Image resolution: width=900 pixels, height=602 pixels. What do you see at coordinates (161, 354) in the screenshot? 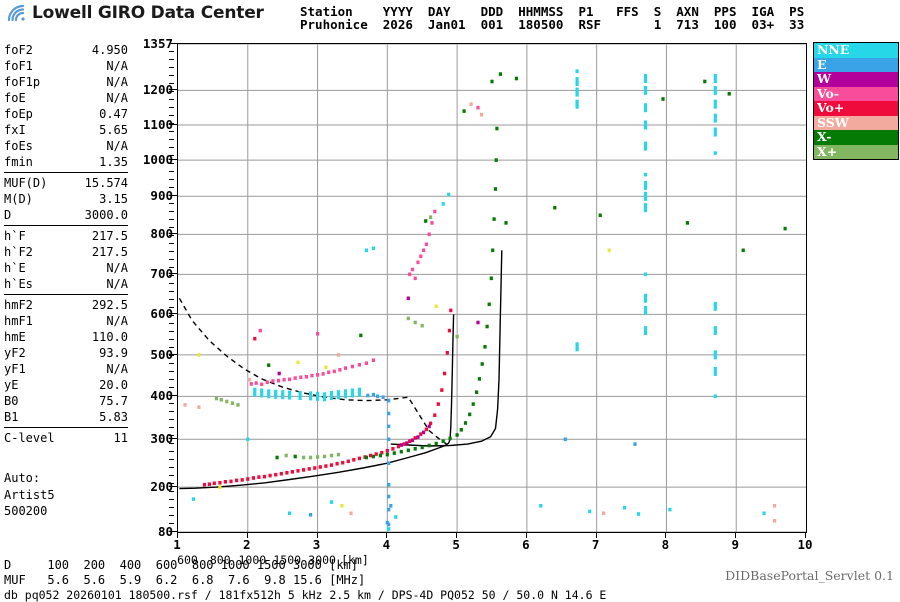
I see `y-axis-tick-label: 500` at bounding box center [161, 354].